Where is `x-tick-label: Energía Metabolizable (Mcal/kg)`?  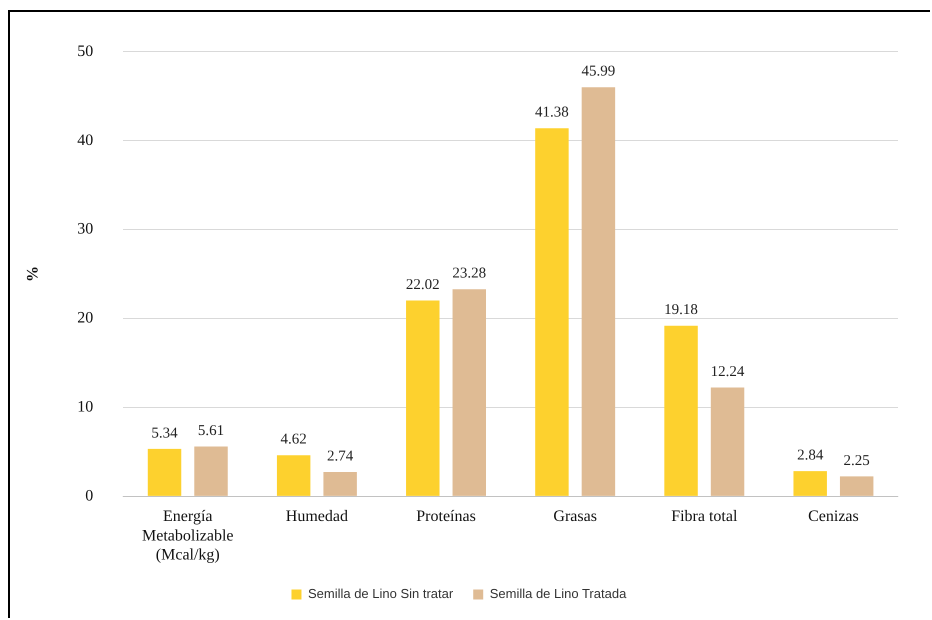 x-tick-label: Energía Metabolizable (Mcal/kg) is located at coordinates (188, 536).